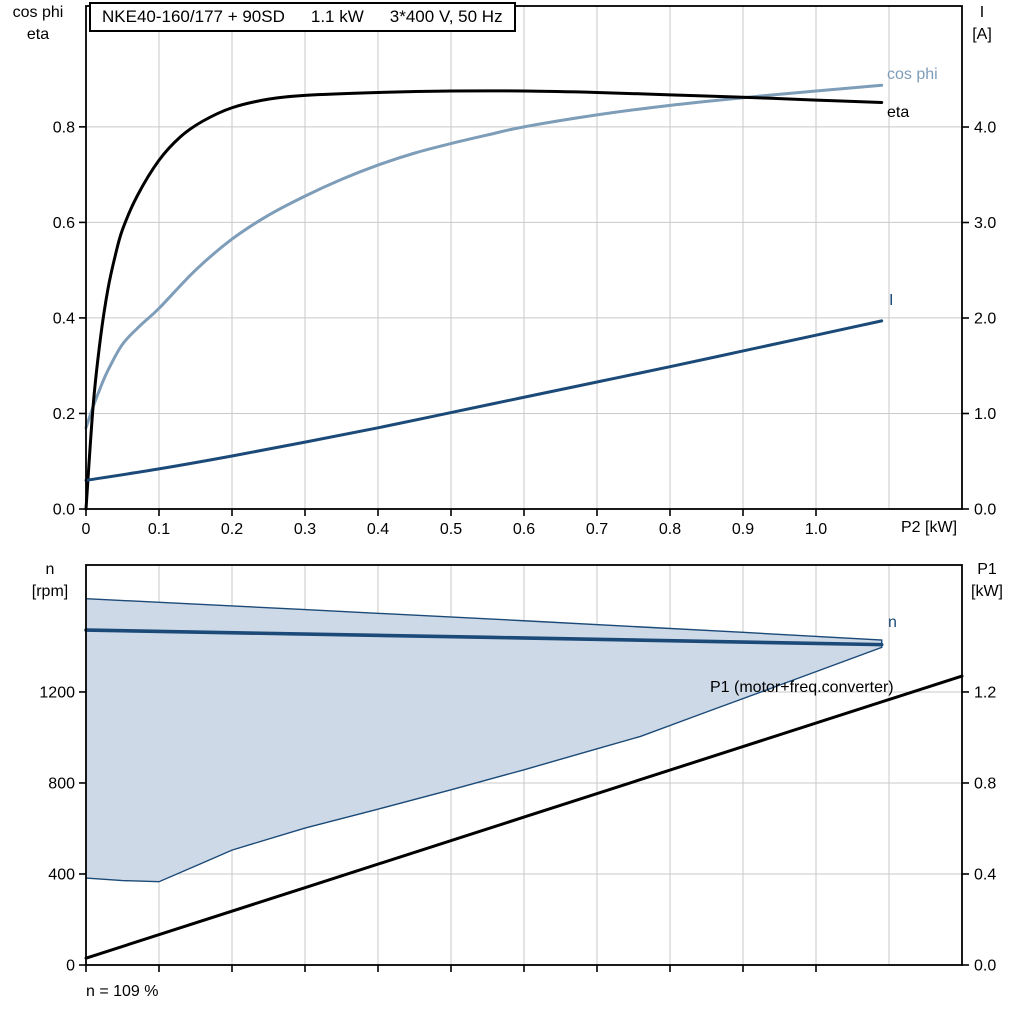 Image resolution: width=1024 pixels, height=1024 pixels. I want to click on tick-label-x: 0.4, so click(378, 529).